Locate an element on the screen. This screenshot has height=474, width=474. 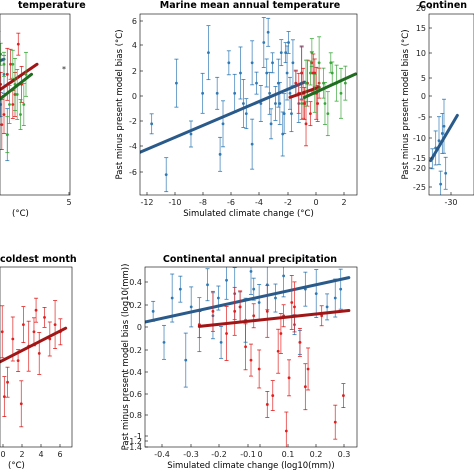
x-tick-label: 0.2 is located at coordinates (316, 454).